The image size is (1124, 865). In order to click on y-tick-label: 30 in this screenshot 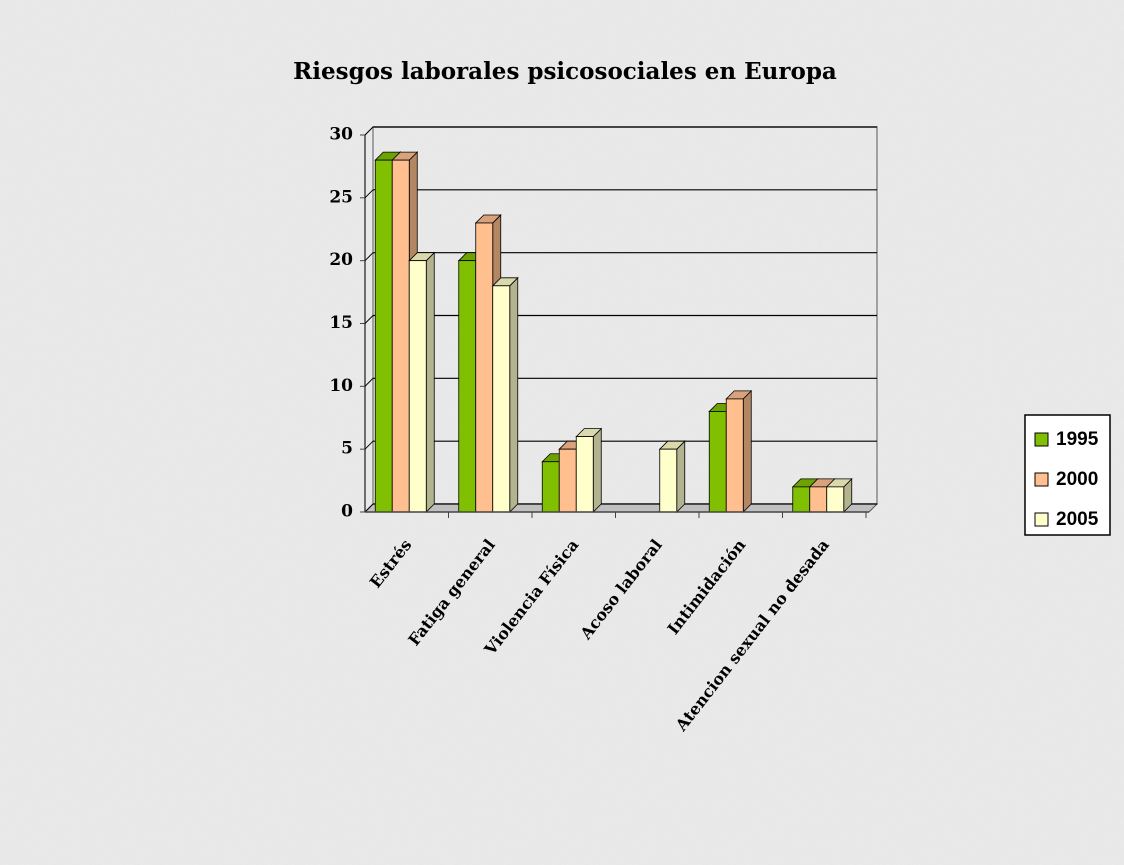, I will do `click(341, 135)`.